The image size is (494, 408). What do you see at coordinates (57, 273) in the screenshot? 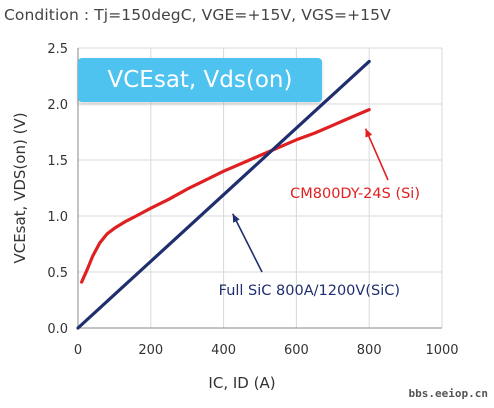
I see `y-tick-label: 0.5` at bounding box center [57, 273].